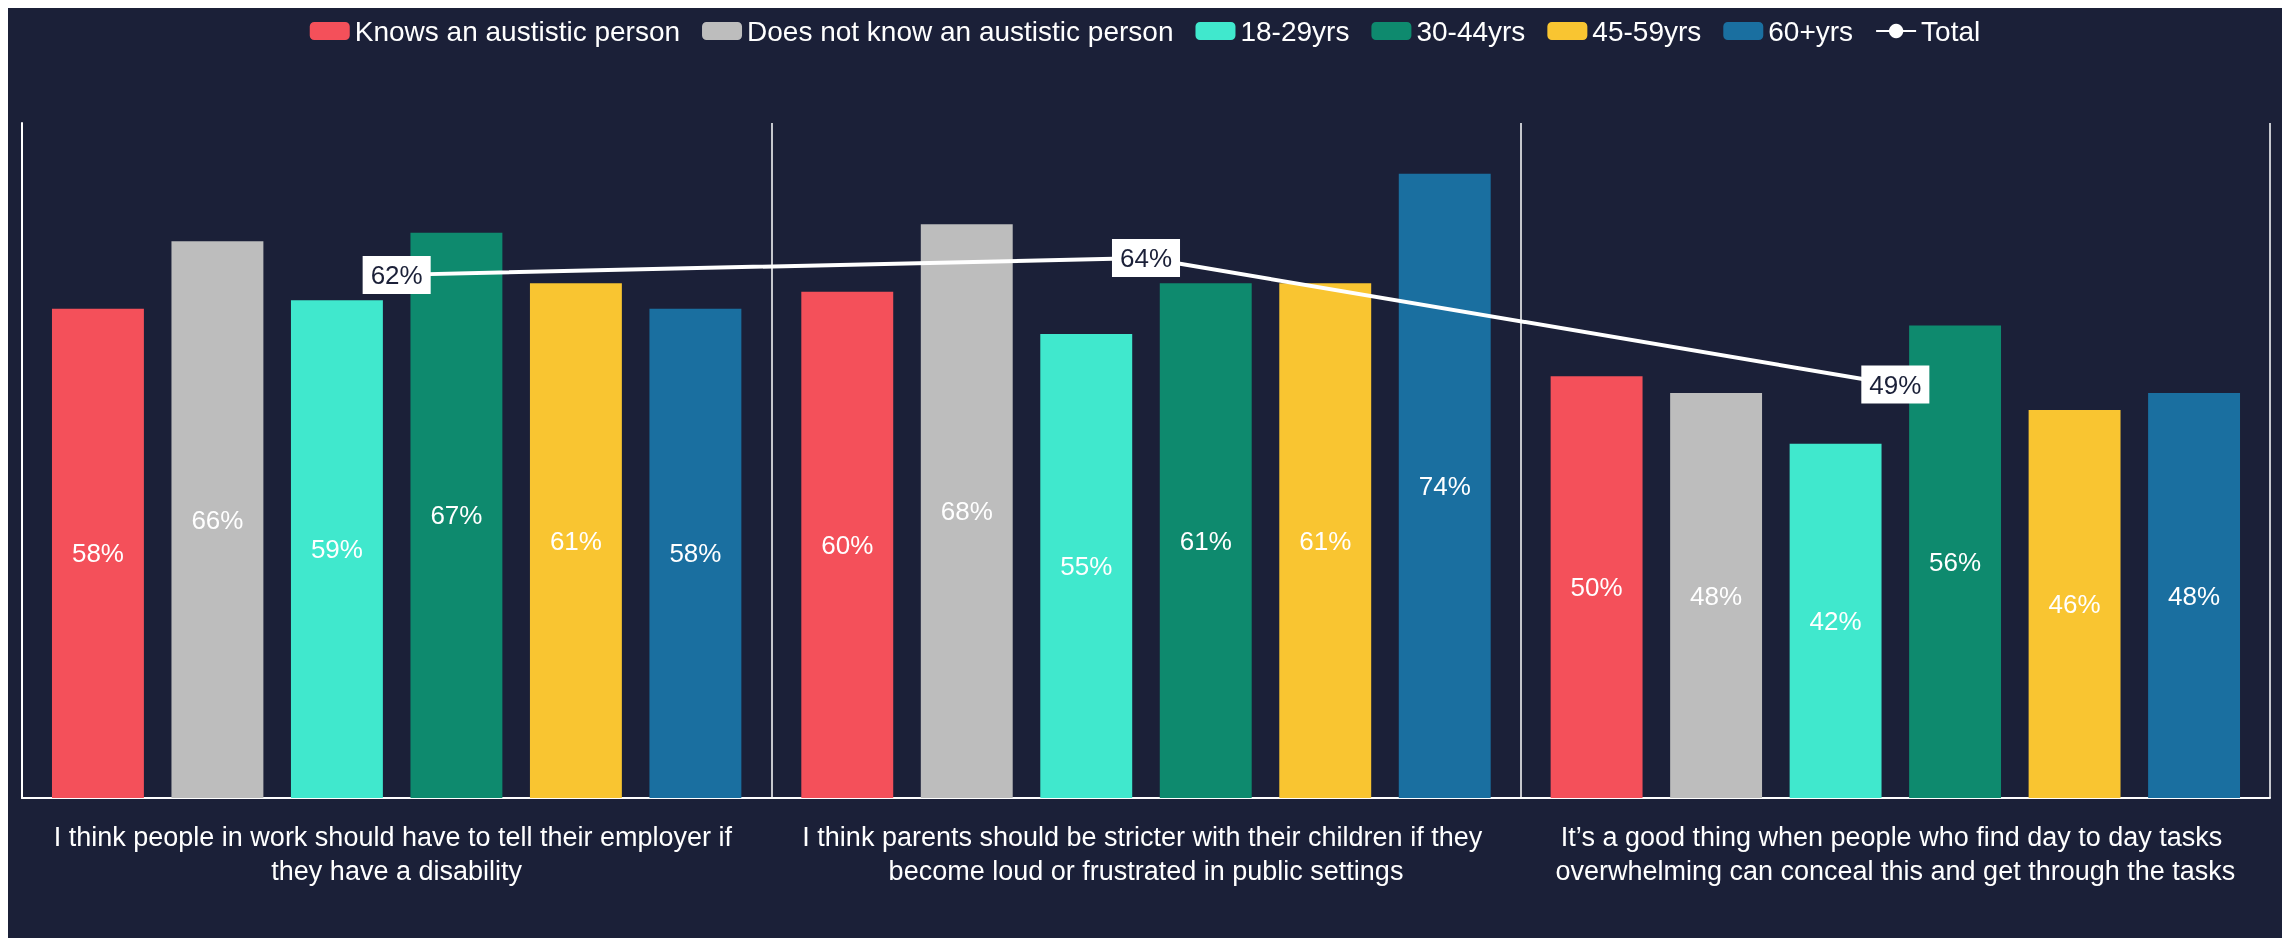  Describe the element at coordinates (1647, 31) in the screenshot. I see `legend-label: 45-59yrs` at that location.